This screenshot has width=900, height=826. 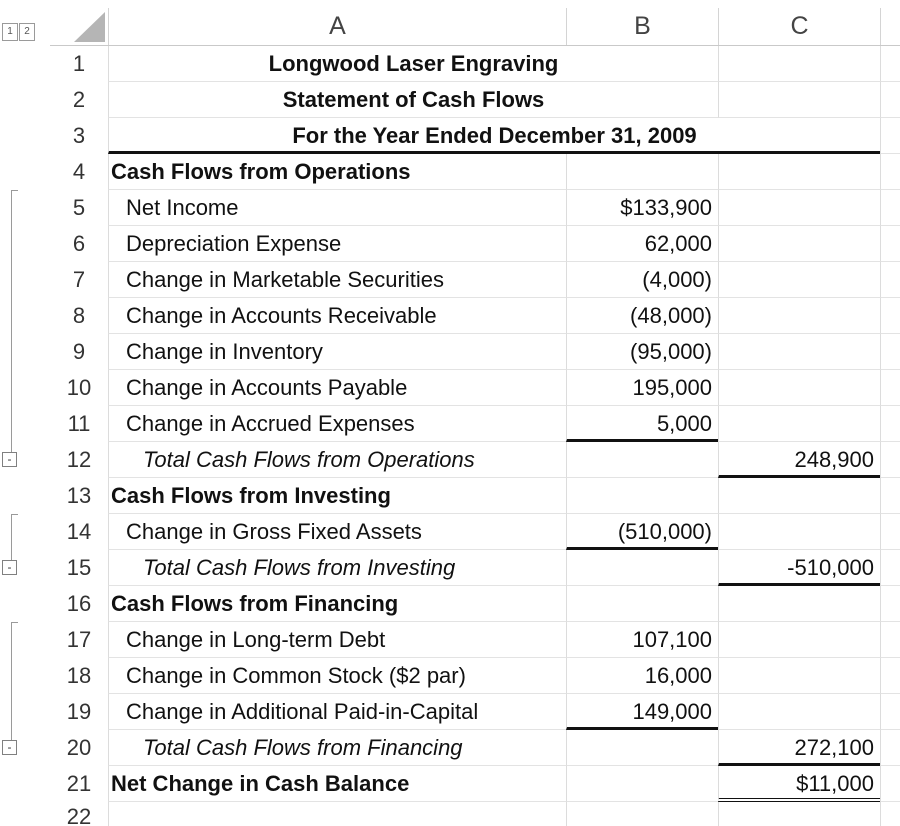 What do you see at coordinates (79, 567) in the screenshot?
I see `row-header: 15` at bounding box center [79, 567].